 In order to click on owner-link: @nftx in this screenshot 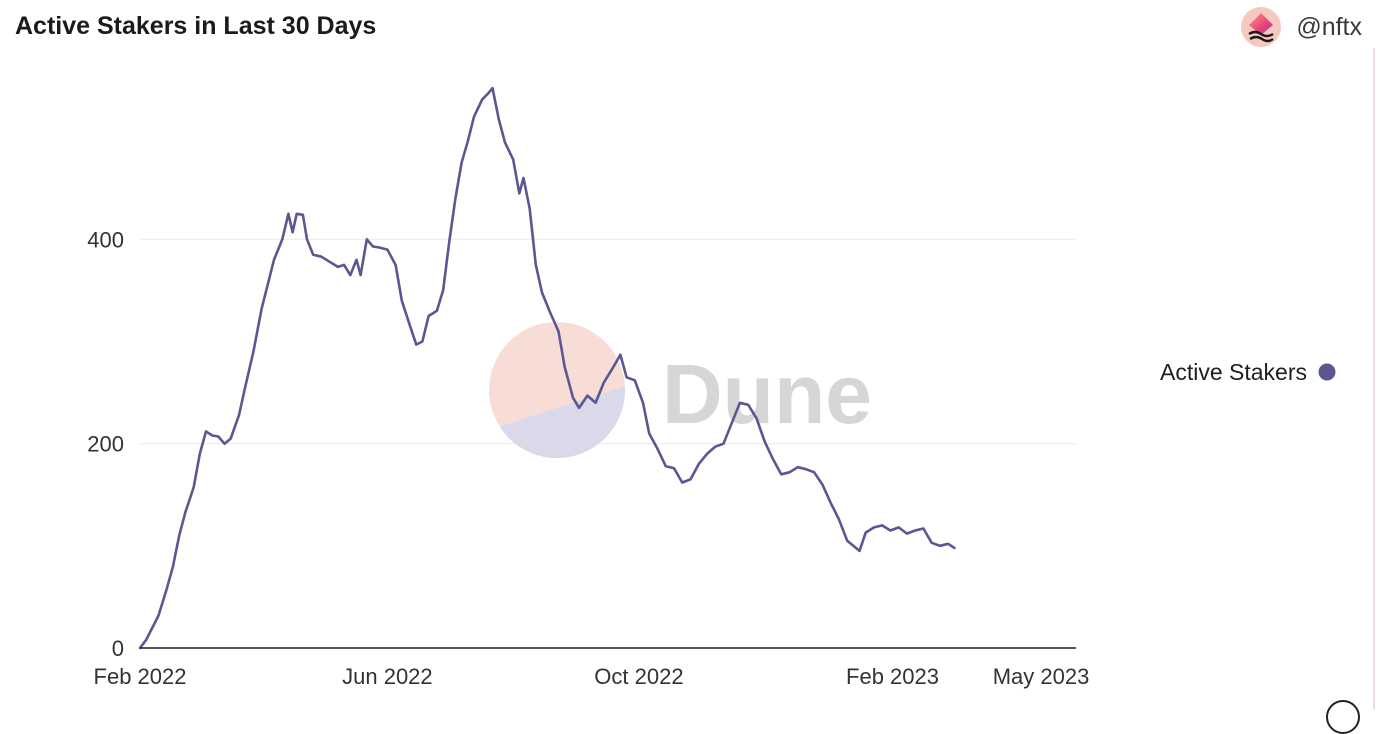, I will do `click(1301, 27)`.